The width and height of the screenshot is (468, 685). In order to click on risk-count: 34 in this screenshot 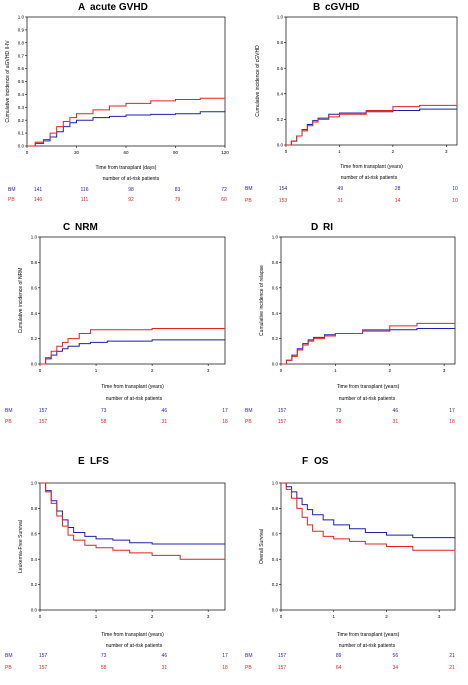, I will do `click(396, 668)`.